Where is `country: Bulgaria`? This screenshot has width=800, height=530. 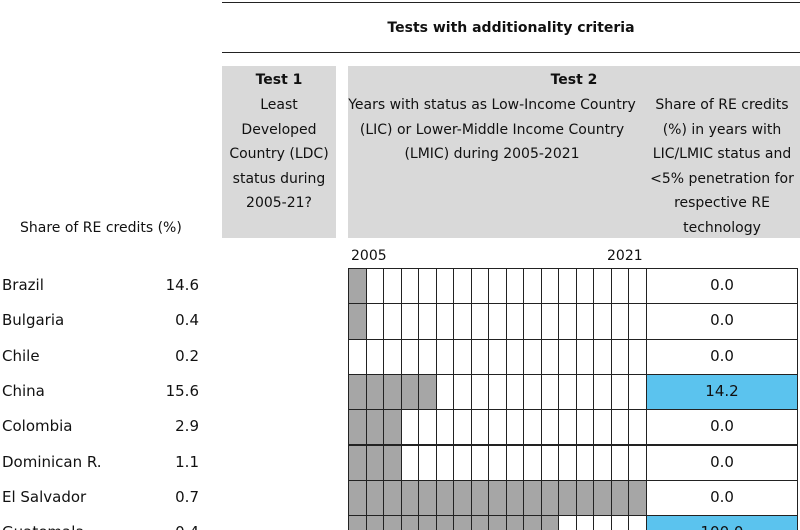
country: Bulgaria is located at coordinates (33, 320).